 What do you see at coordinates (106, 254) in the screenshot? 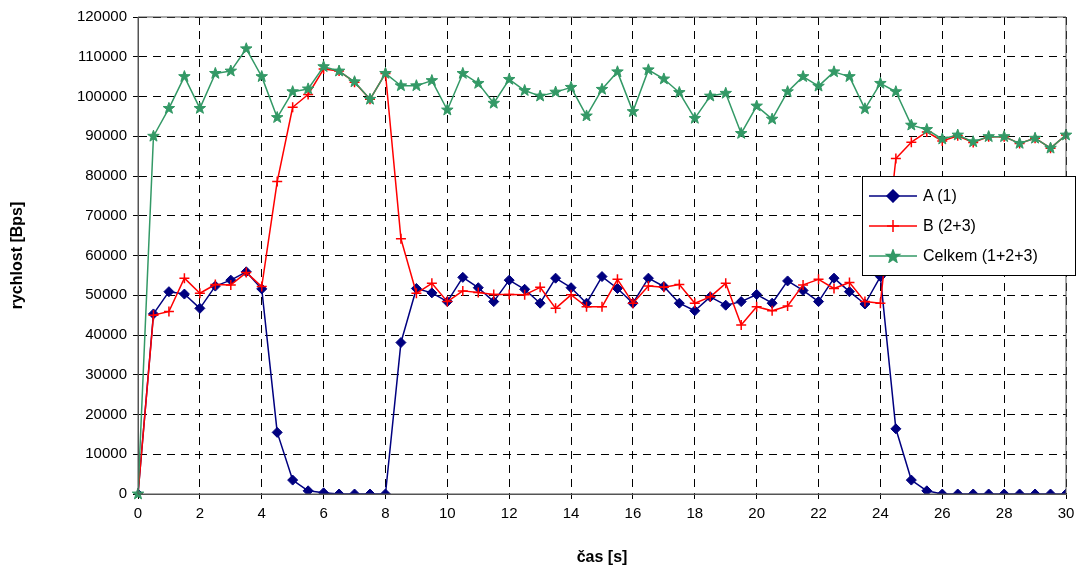
I see `y-tick-label: 60000` at bounding box center [106, 254].